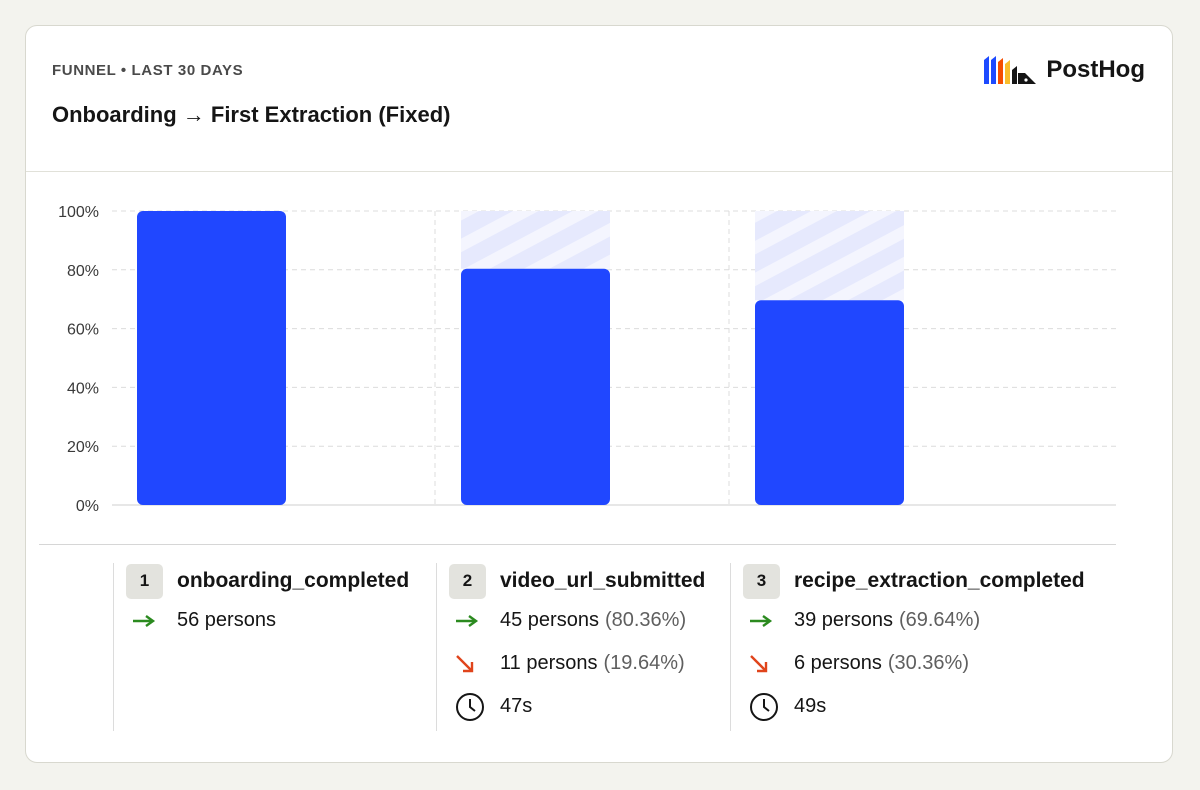 The image size is (1200, 790). Describe the element at coordinates (226, 620) in the screenshot. I see `converted-count: 56 persons` at that location.